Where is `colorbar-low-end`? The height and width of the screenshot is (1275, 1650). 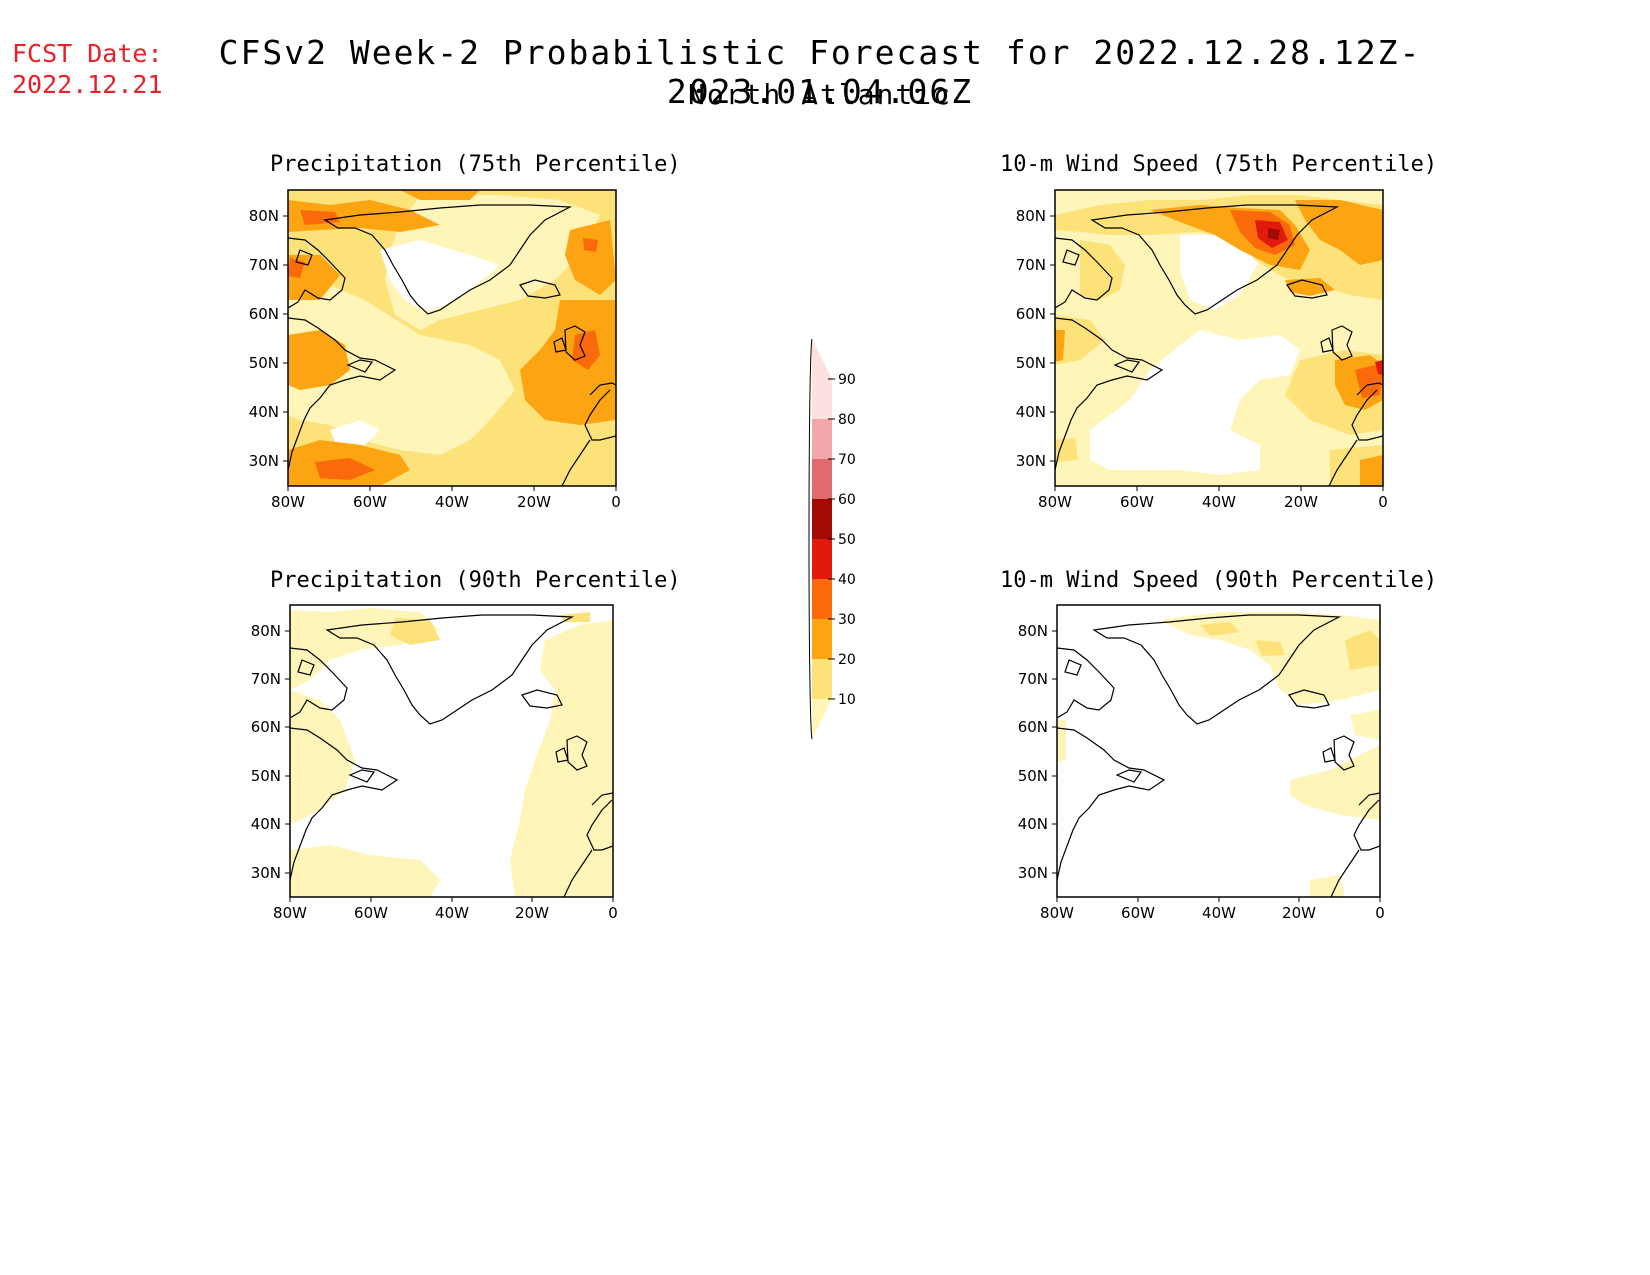 colorbar-low-end is located at coordinates (822, 719).